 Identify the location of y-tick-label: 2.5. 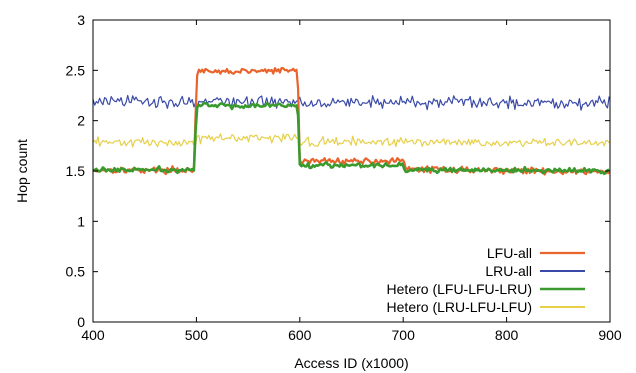
(76, 70).